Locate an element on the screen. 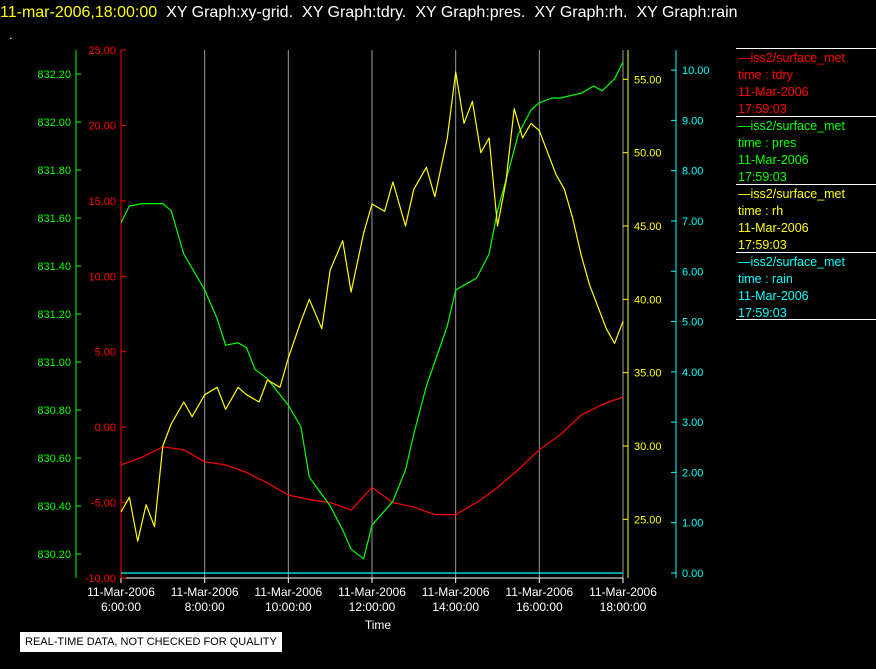 The width and height of the screenshot is (876, 669). y-tick-label-pres: 831.20 is located at coordinates (54, 315).